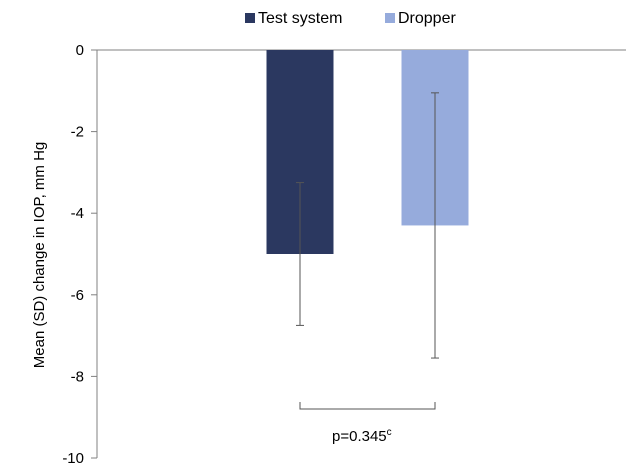 This screenshot has width=634, height=468. I want to click on y-tick-label: -6, so click(77, 295).